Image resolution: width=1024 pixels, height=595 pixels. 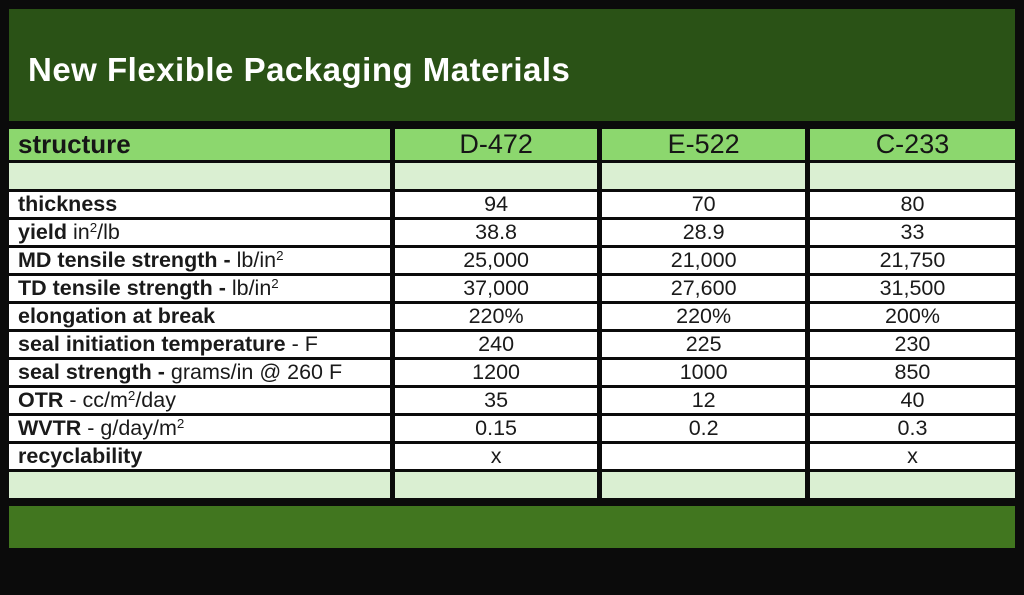 I want to click on table-cell: 225, so click(x=703, y=344).